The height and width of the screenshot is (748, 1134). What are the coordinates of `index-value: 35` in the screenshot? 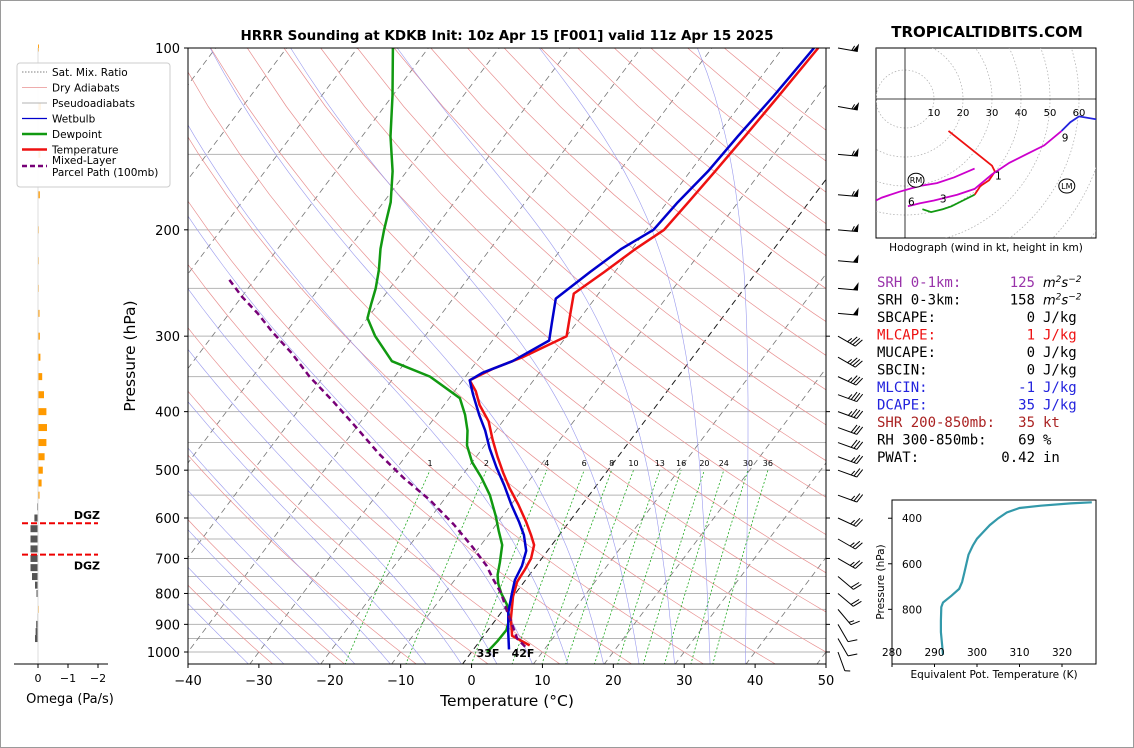 It's located at (1026, 406).